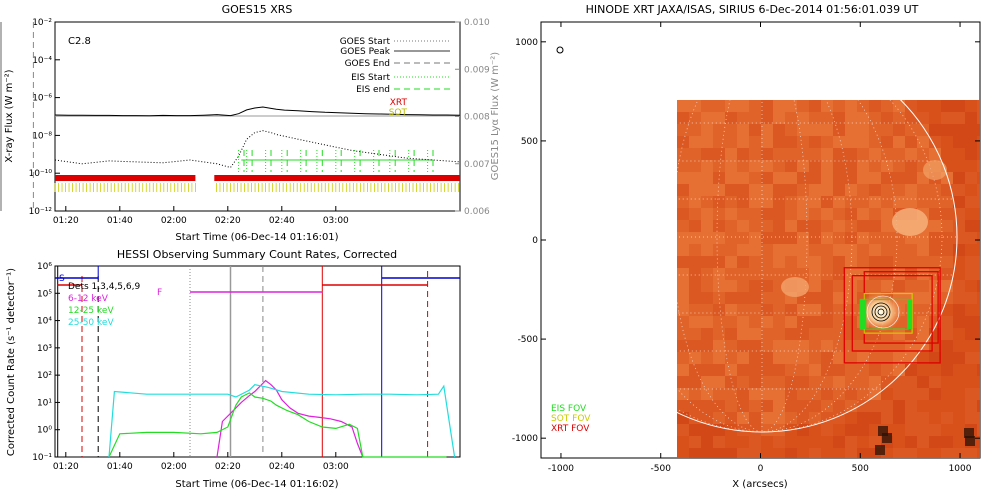 The image size is (1000, 500). What do you see at coordinates (91, 311) in the screenshot?
I see `legend-12-25: 12-25 keV` at bounding box center [91, 311].